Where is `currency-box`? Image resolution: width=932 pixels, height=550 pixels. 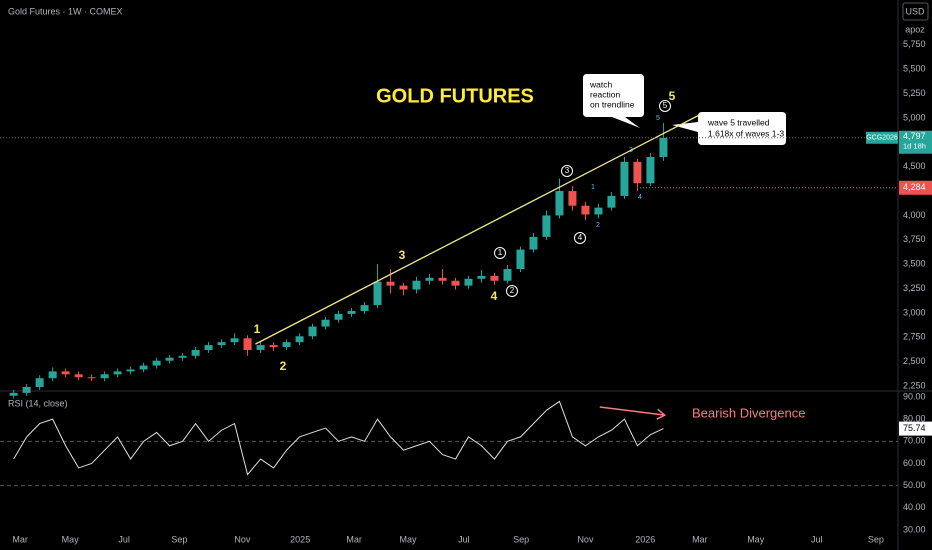 currency-box is located at coordinates (915, 11).